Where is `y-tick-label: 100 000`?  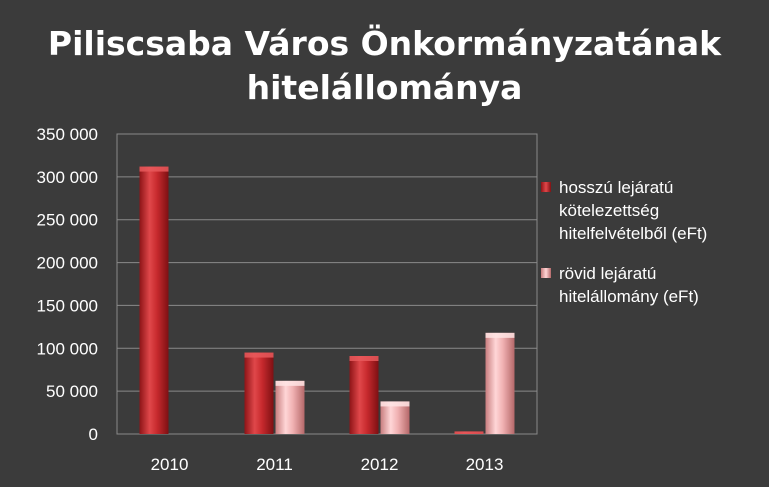
y-tick-label: 100 000 is located at coordinates (67, 348).